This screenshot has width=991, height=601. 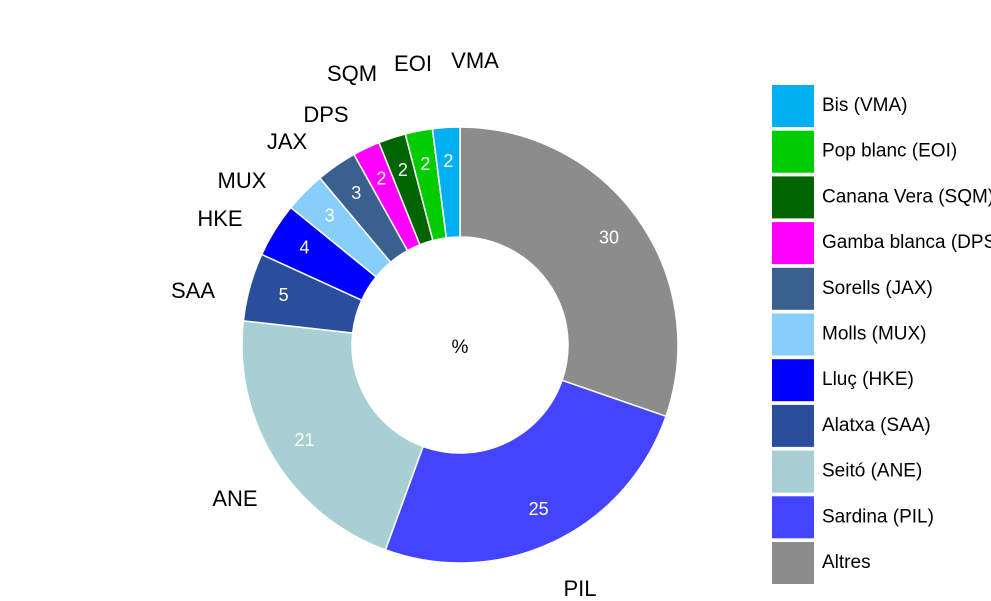 What do you see at coordinates (906, 196) in the screenshot?
I see `legend-label: Canana Vera (SQM)` at bounding box center [906, 196].